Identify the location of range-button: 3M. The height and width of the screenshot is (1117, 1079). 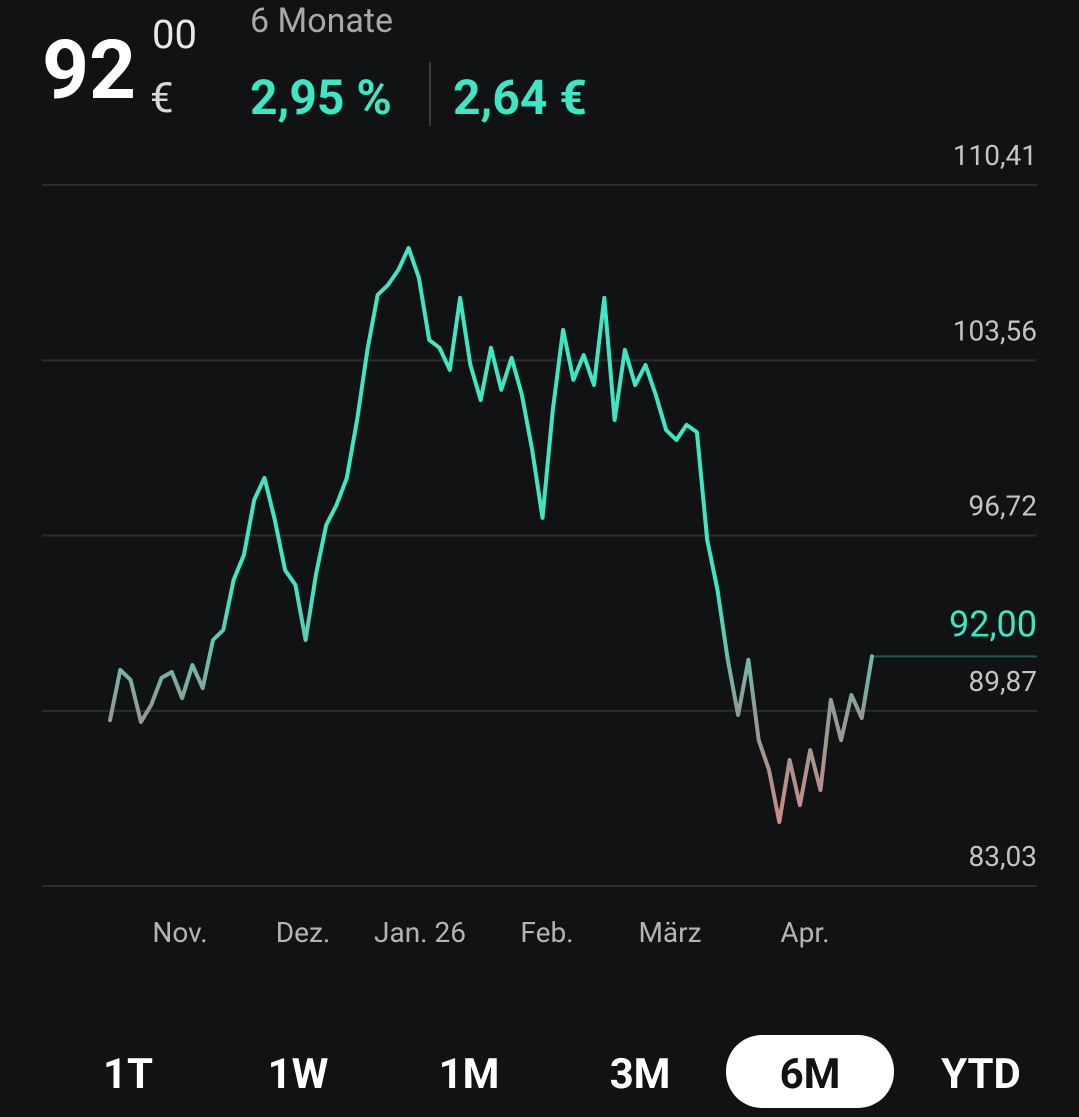
(640, 1074).